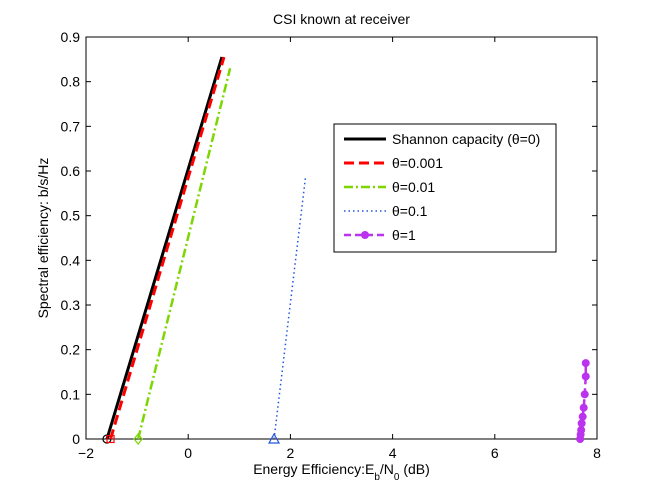  I want to click on y-tick-label: 0, so click(76, 439).